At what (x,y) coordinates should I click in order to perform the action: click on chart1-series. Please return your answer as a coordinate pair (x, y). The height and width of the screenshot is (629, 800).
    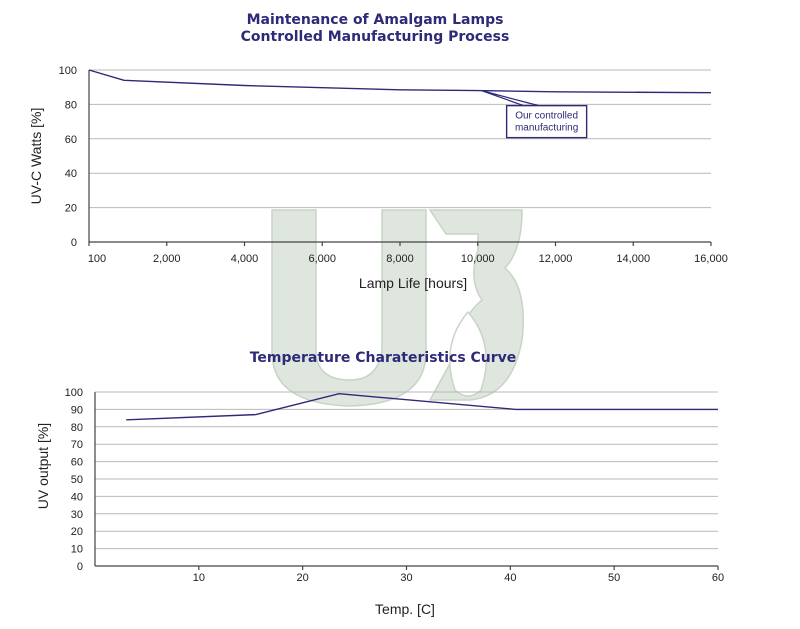
    Looking at the image, I should click on (400, 81).